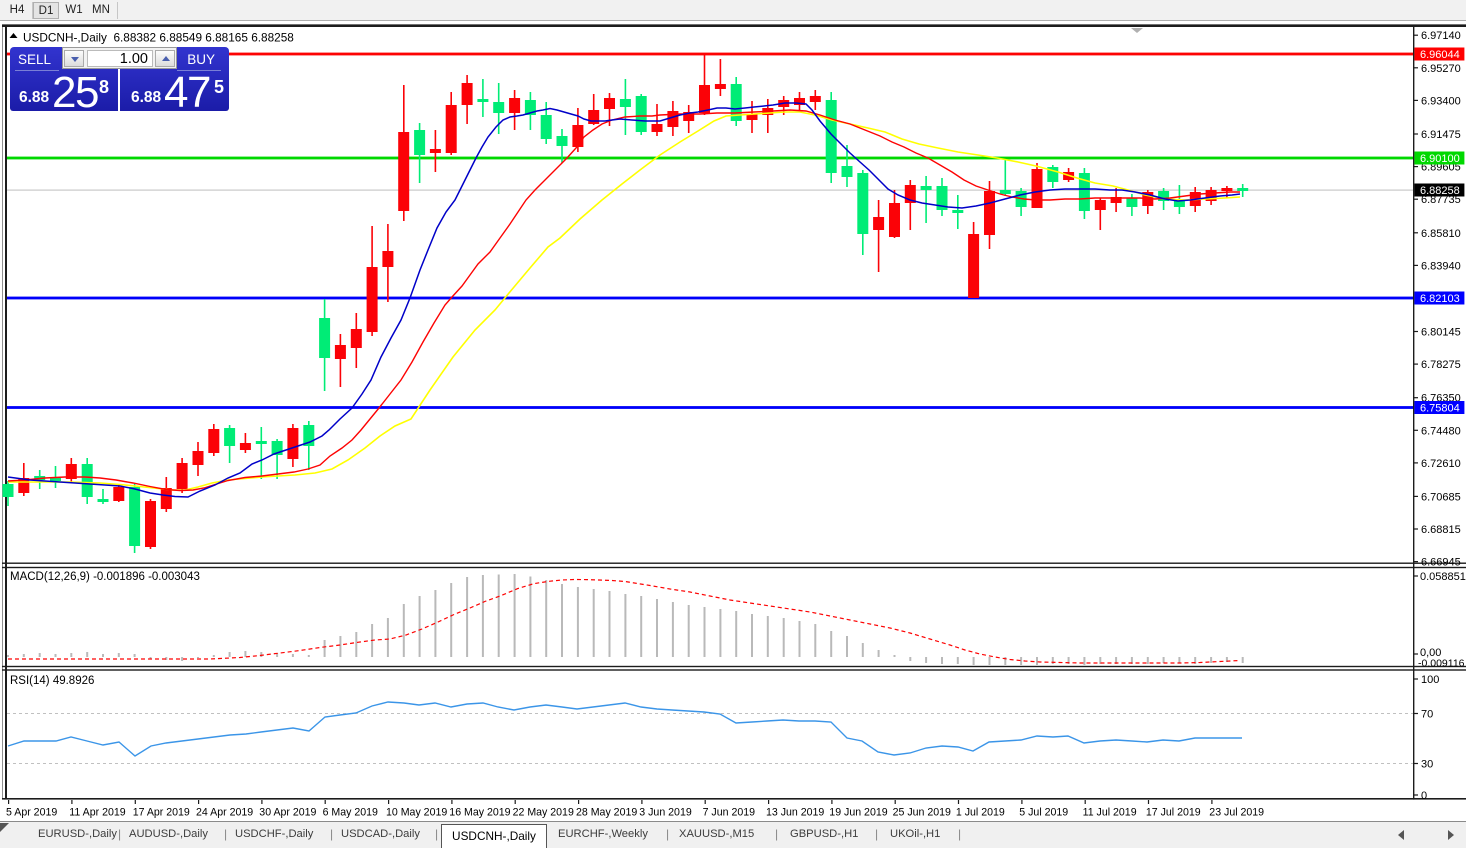 The height and width of the screenshot is (848, 1466). Describe the element at coordinates (97, 813) in the screenshot. I see `svg-text: 11 Apr 2019` at that location.